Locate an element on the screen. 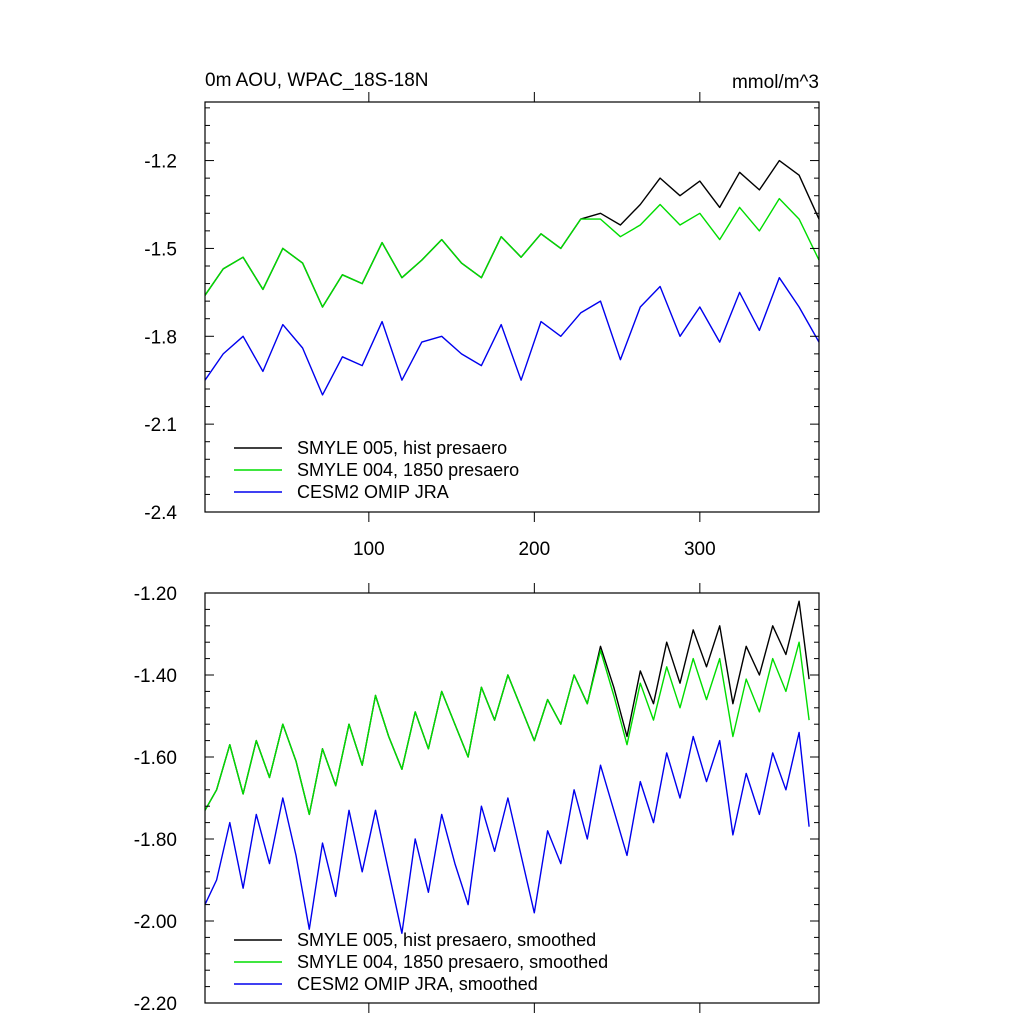 This screenshot has width=1024, height=1024. y-tick-label: -1.2 is located at coordinates (160, 162).